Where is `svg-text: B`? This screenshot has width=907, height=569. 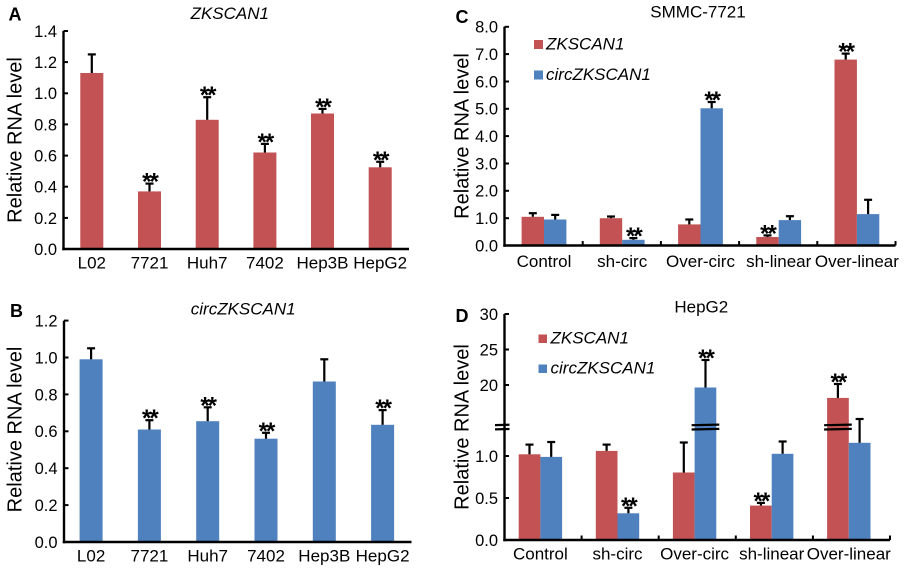
svg-text: B is located at coordinates (16, 311).